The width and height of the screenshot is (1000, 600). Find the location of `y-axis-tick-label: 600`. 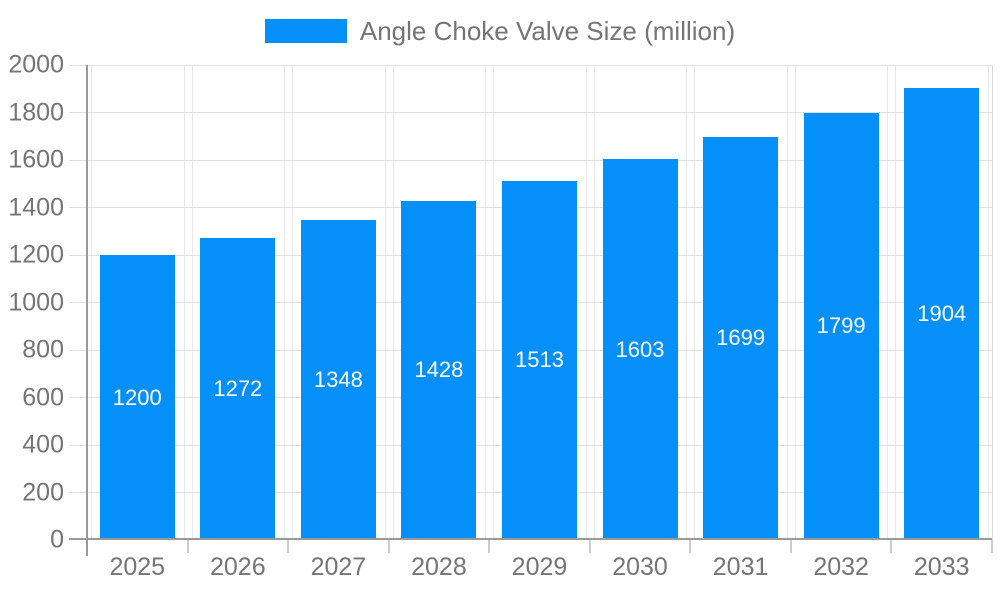

y-axis-tick-label: 600 is located at coordinates (43, 397).